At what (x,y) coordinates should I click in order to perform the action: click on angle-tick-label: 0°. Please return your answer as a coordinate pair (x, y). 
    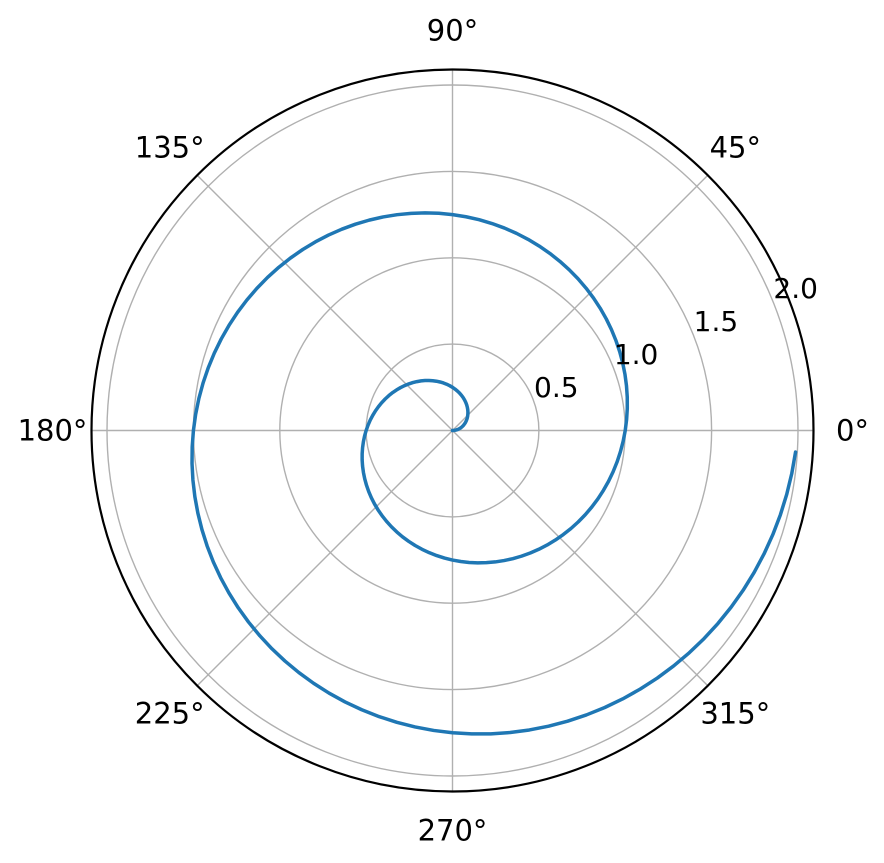
    Looking at the image, I should click on (852, 431).